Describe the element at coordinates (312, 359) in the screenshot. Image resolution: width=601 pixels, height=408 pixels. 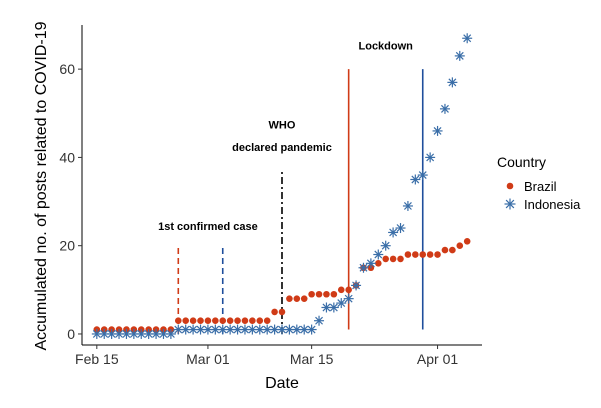
I see `x-tick-label: Mar 15` at that location.